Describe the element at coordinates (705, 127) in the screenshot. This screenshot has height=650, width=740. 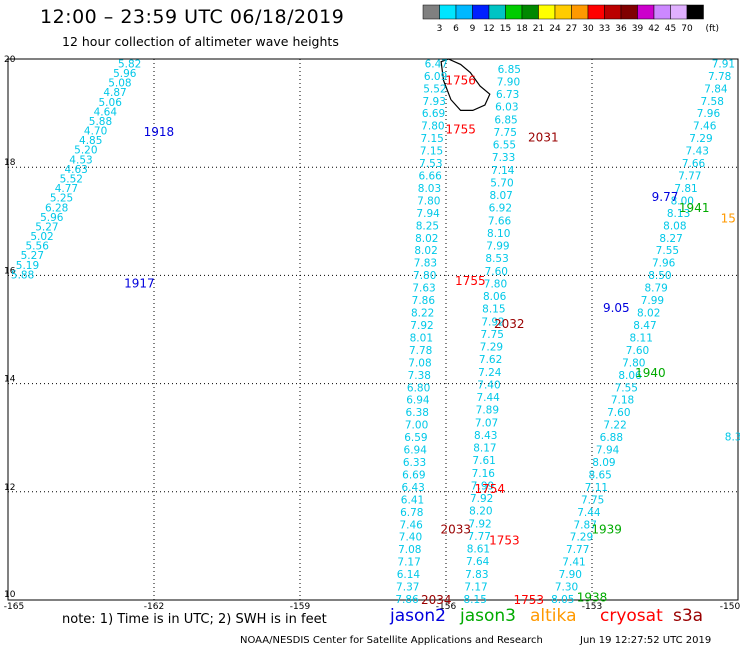
I see `wave-height-point: 7.46` at that location.